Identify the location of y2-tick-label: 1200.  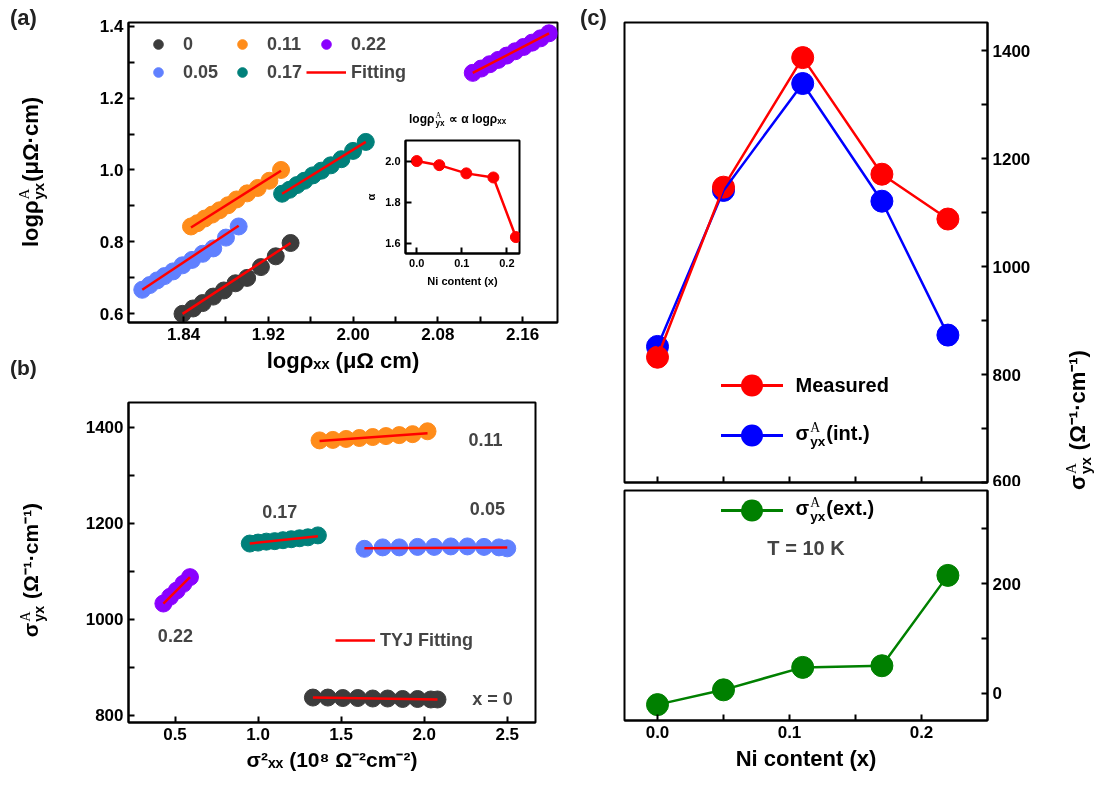
(1011, 159).